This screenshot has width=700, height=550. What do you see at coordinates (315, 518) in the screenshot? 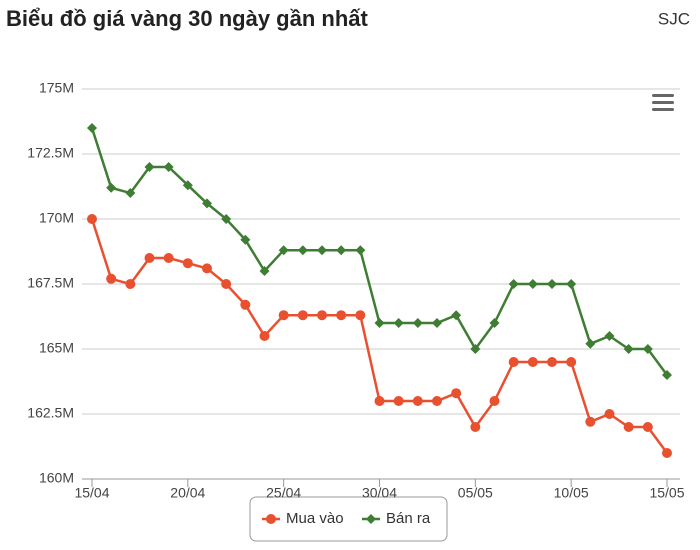
I see `legend-label: Mua vào` at bounding box center [315, 518].